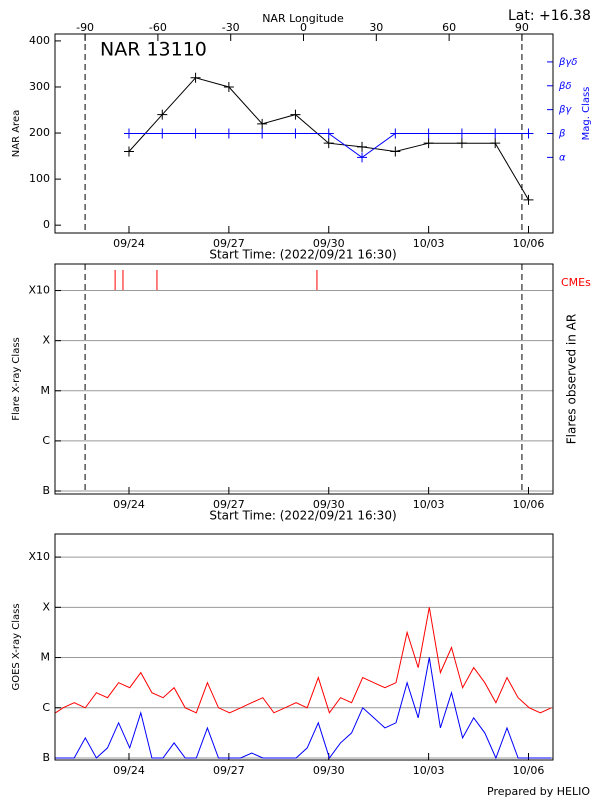 The image size is (600, 800). What do you see at coordinates (16, 646) in the screenshot?
I see `y-axis-title: GOES X-ray Class` at bounding box center [16, 646].